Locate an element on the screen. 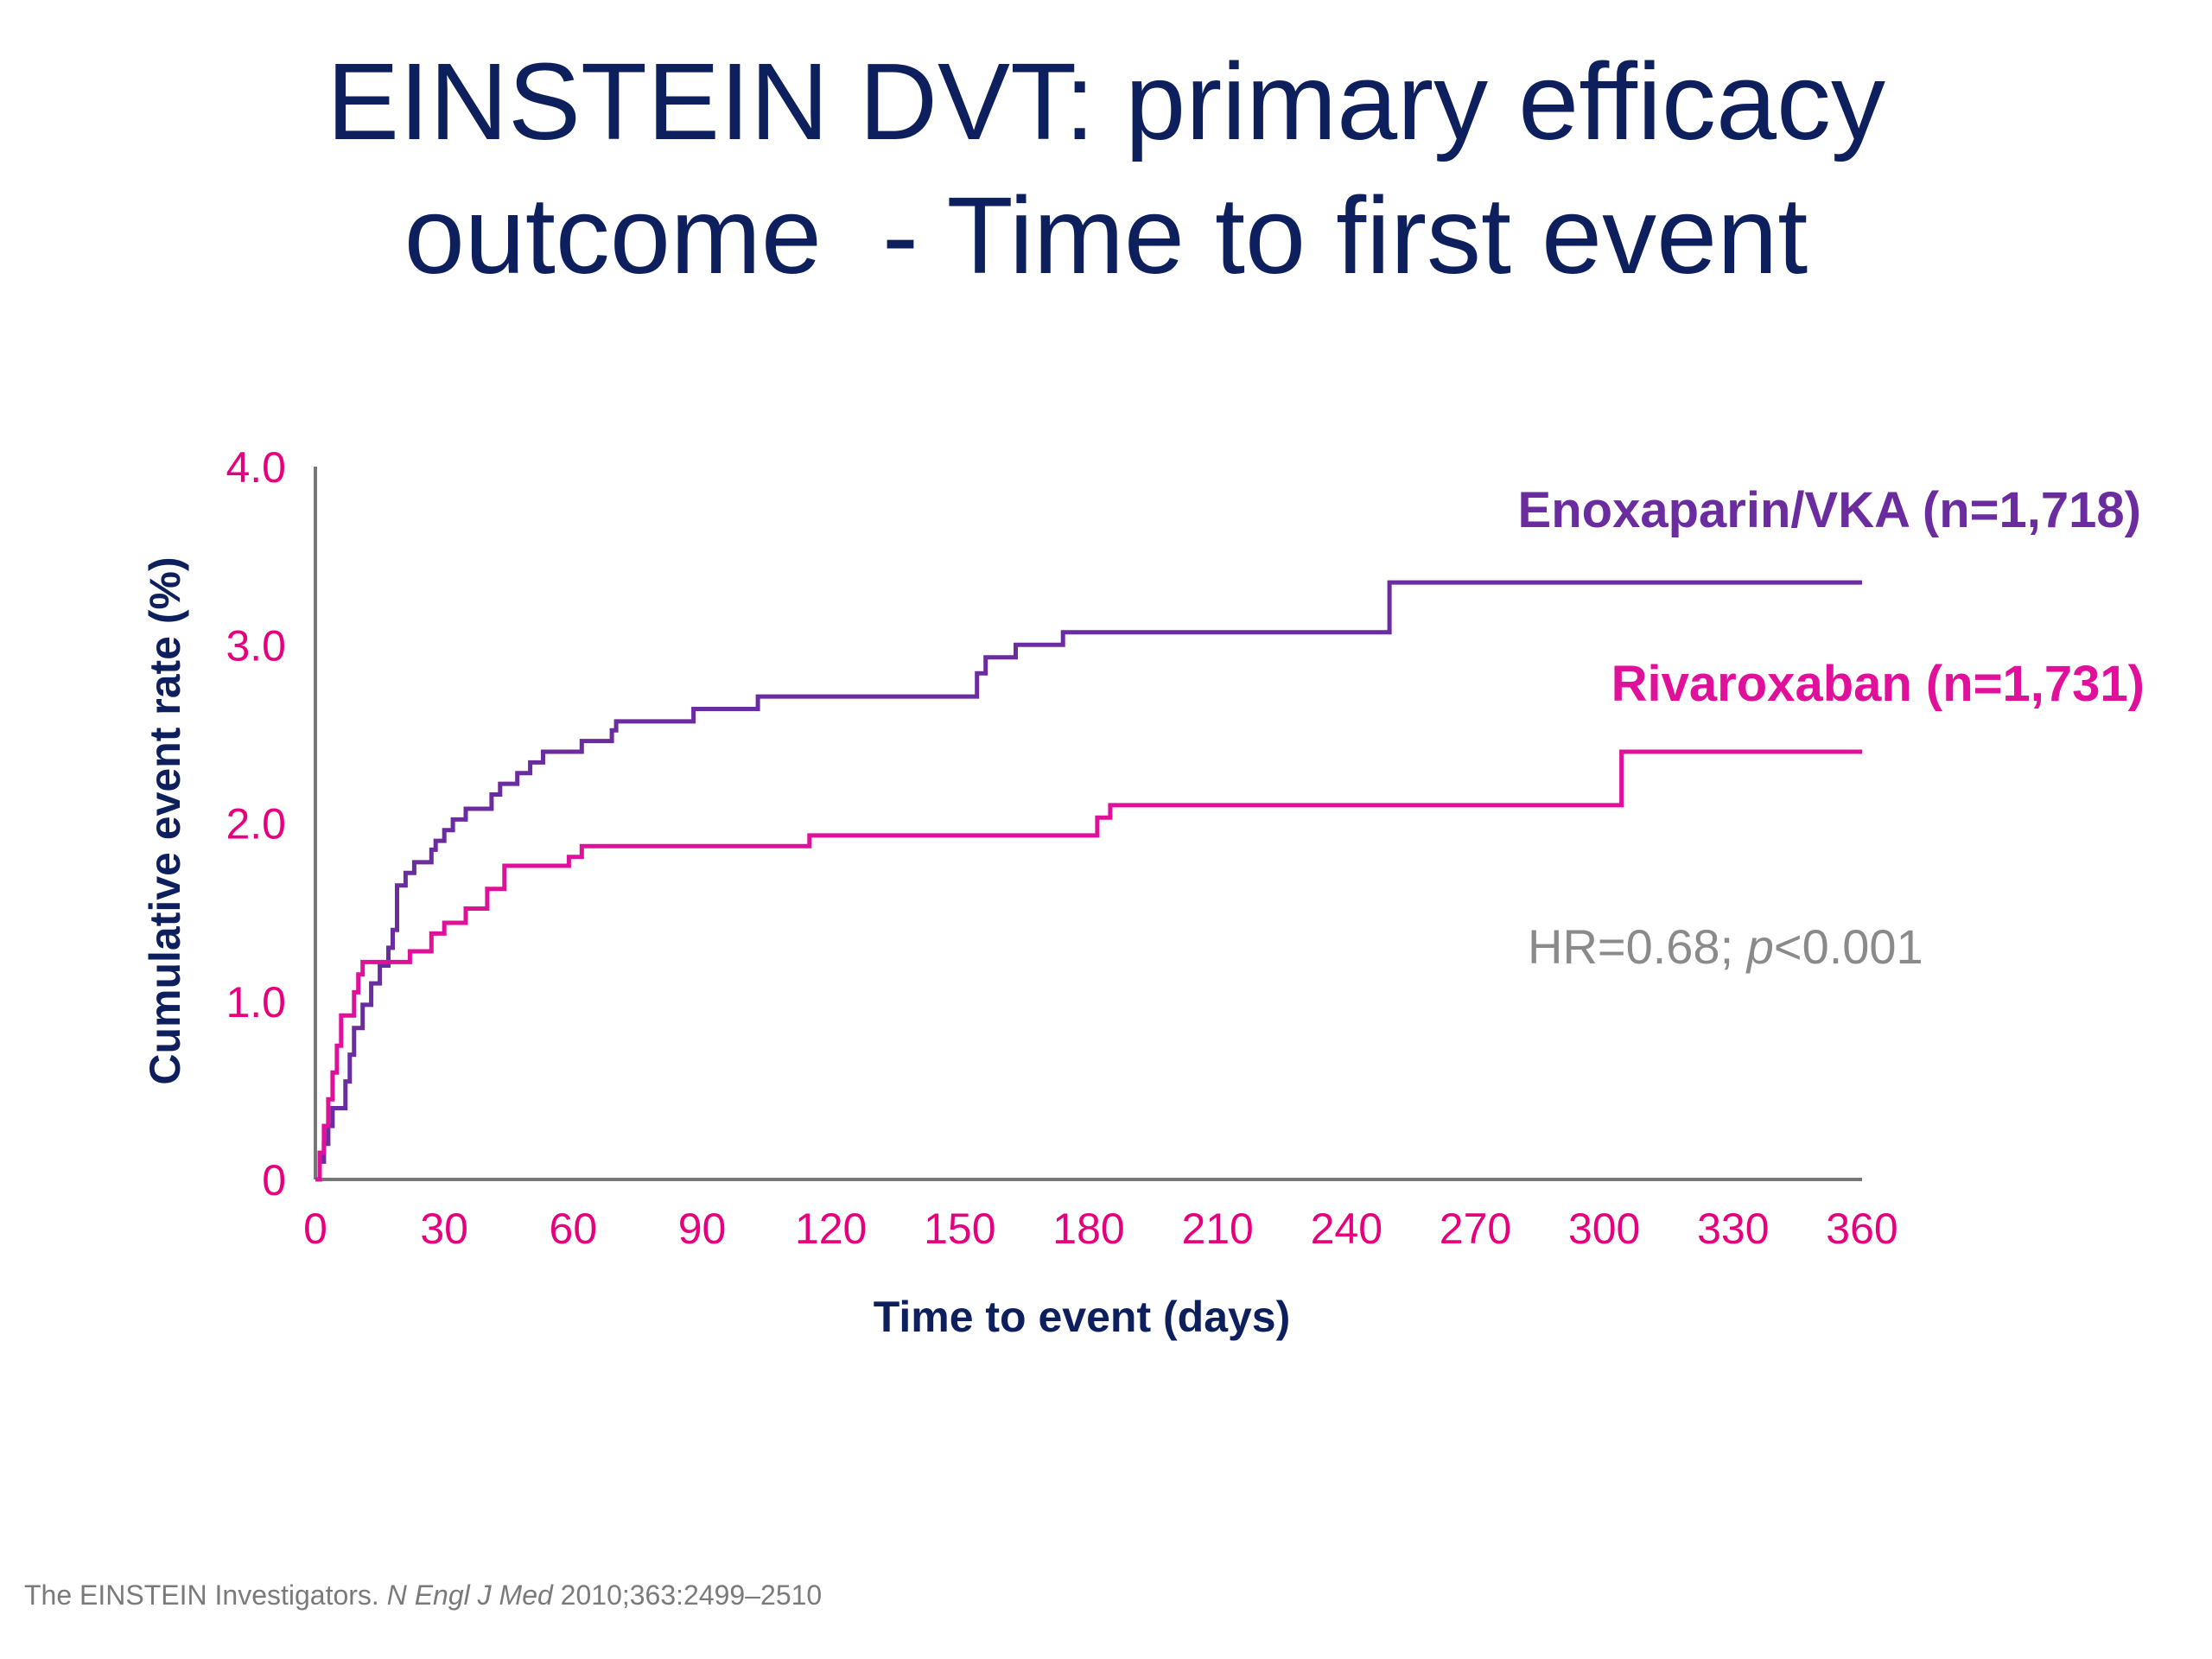  footnote-authors: The EINSTEIN Investigators. is located at coordinates (201, 1595).